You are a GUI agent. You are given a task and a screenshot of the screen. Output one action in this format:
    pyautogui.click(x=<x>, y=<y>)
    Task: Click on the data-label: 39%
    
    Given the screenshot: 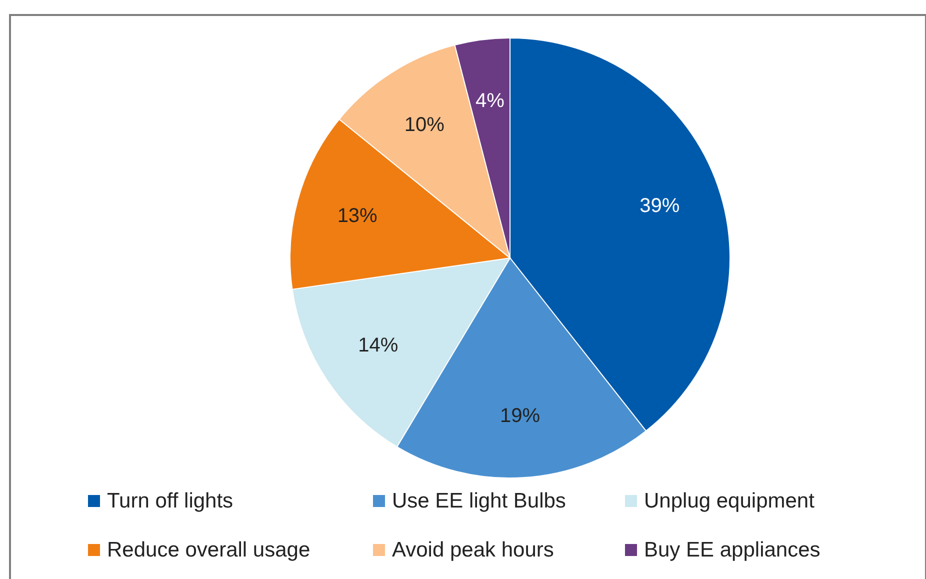 What is the action you would take?
    pyautogui.click(x=660, y=206)
    